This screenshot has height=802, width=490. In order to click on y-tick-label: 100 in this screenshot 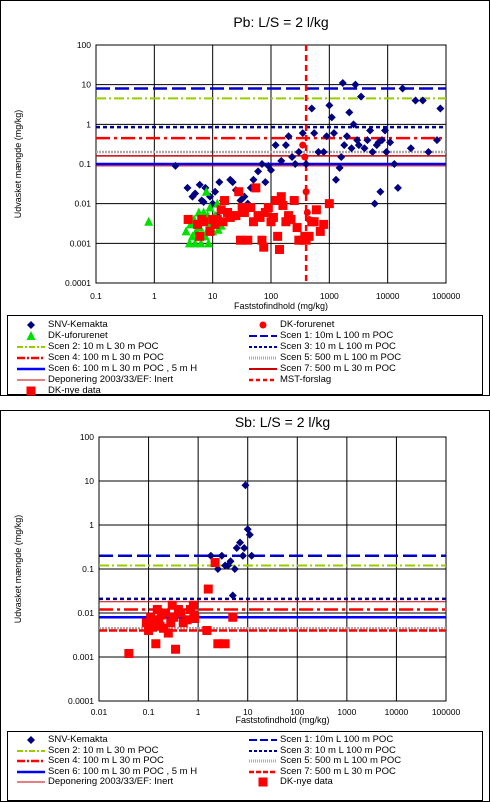, I will do `click(84, 45)`.